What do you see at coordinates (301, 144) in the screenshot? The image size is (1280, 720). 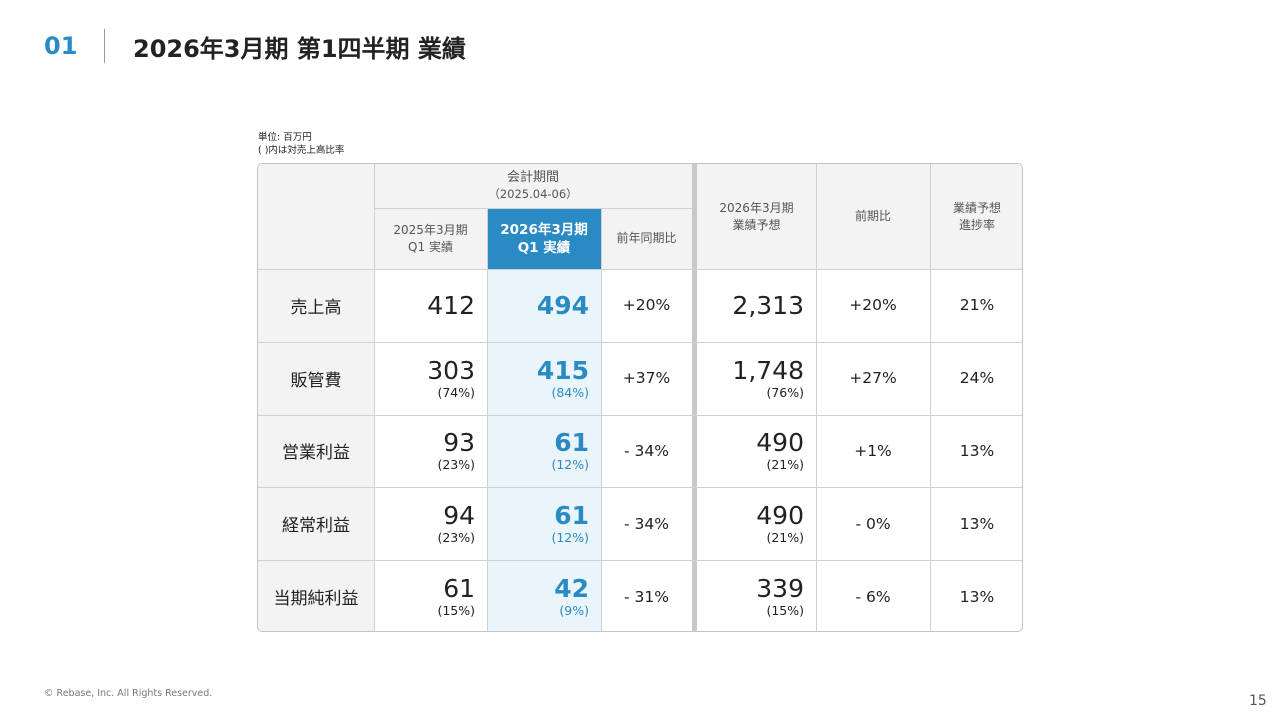 I see `table-notes: 単位: 百万円 ( )内は対売上高比率` at bounding box center [301, 144].